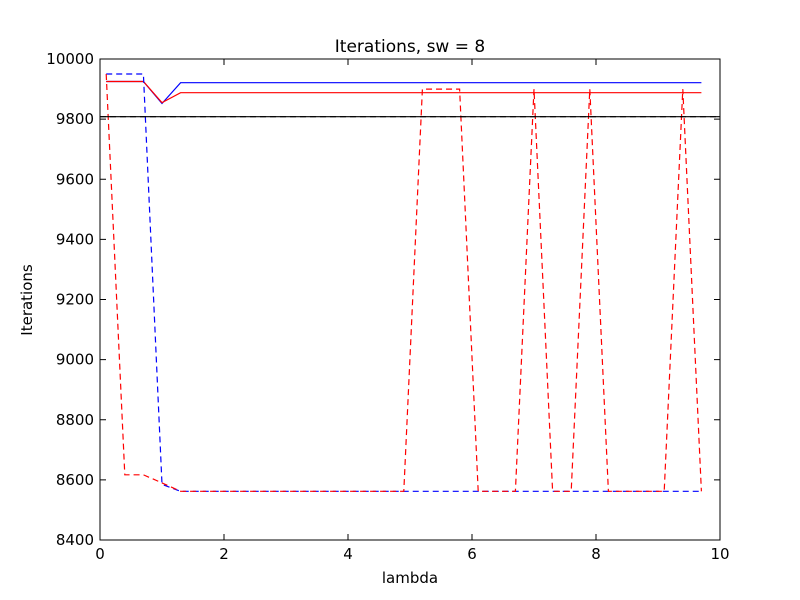 Image resolution: width=800 pixels, height=600 pixels. What do you see at coordinates (75, 360) in the screenshot?
I see `y-tick-label: 9000` at bounding box center [75, 360].